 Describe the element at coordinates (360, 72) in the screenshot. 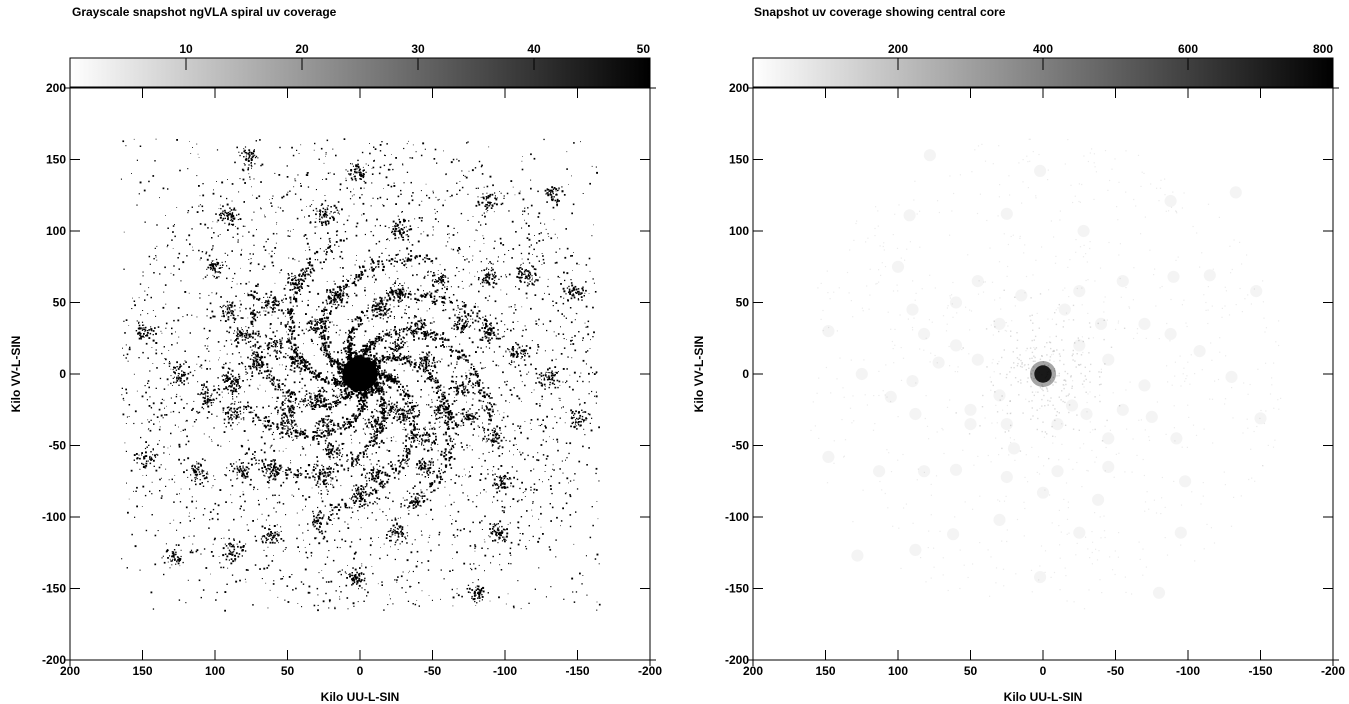

I see `colorbar-gradient` at that location.